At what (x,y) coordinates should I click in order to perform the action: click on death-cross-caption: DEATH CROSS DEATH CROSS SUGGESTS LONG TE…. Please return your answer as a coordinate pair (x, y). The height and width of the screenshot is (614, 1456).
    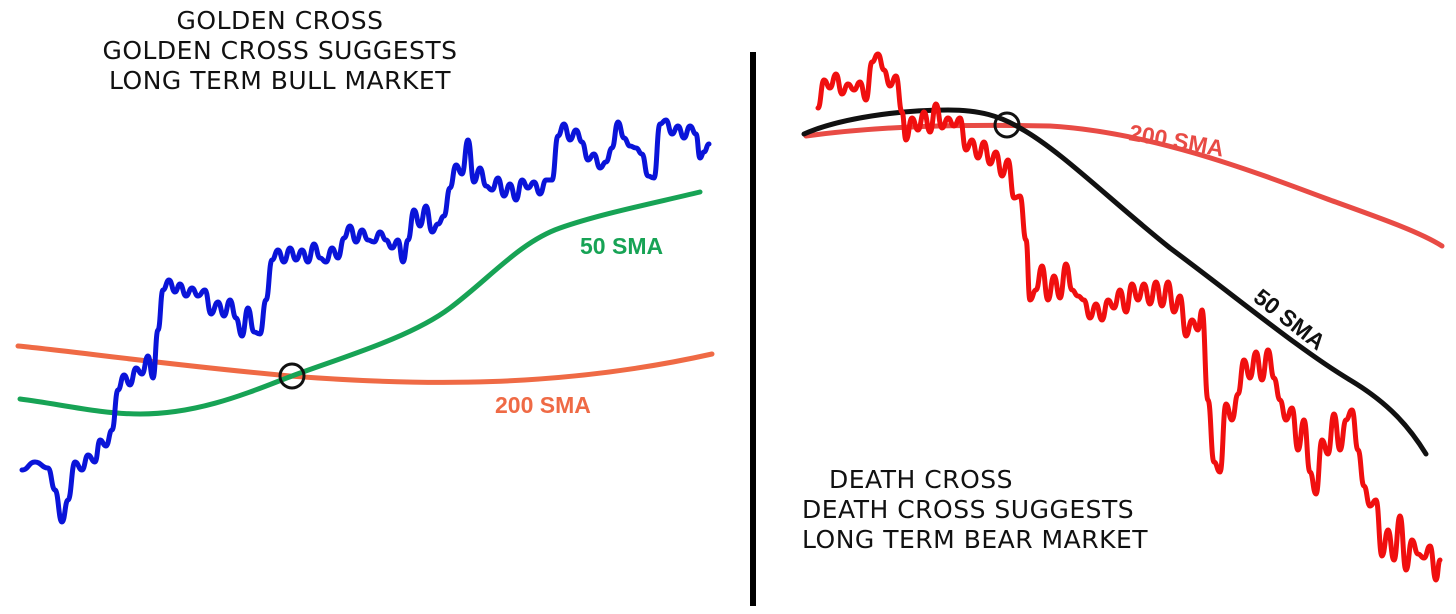
    Looking at the image, I should click on (985, 510).